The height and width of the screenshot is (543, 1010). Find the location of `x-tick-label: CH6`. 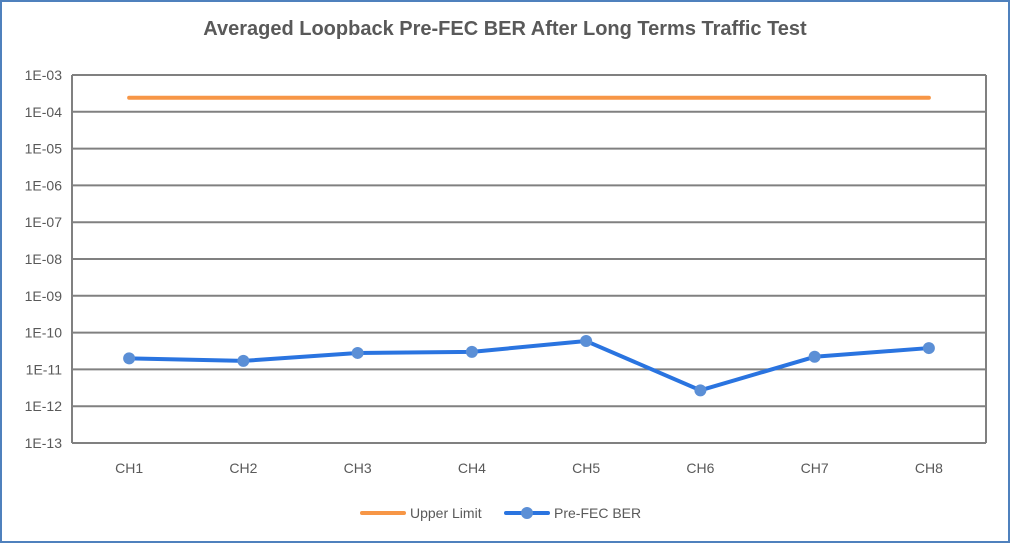

x-tick-label: CH6 is located at coordinates (700, 468).